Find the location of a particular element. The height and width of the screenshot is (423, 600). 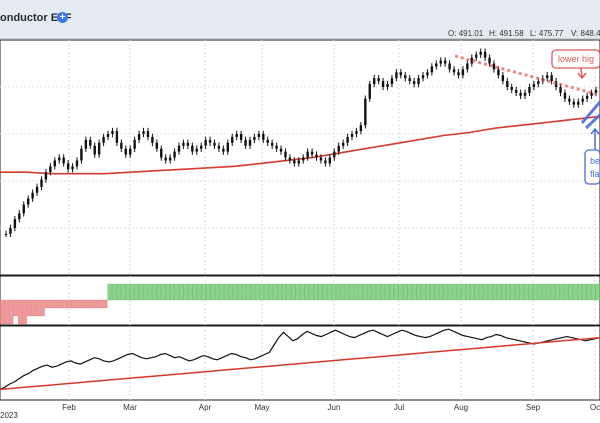

plus-circle-icon: + is located at coordinates (62, 17).